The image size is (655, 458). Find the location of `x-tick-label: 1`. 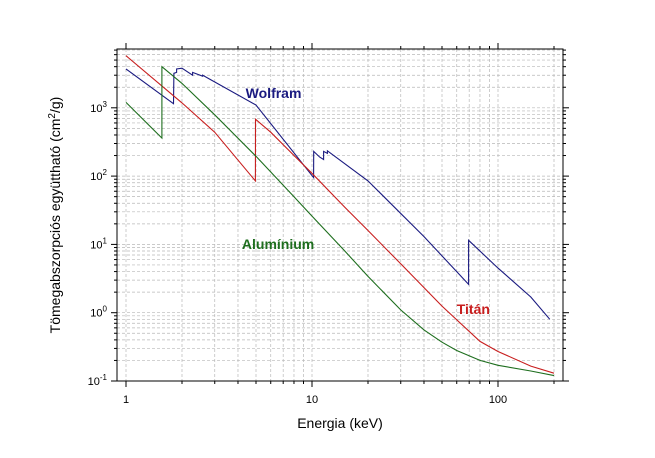

x-tick-label: 1 is located at coordinates (126, 400).